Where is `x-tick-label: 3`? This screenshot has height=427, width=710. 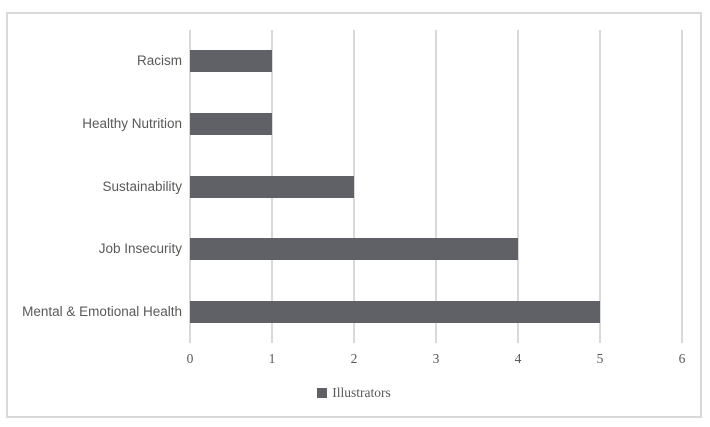
x-tick-label: 3 is located at coordinates (436, 358).